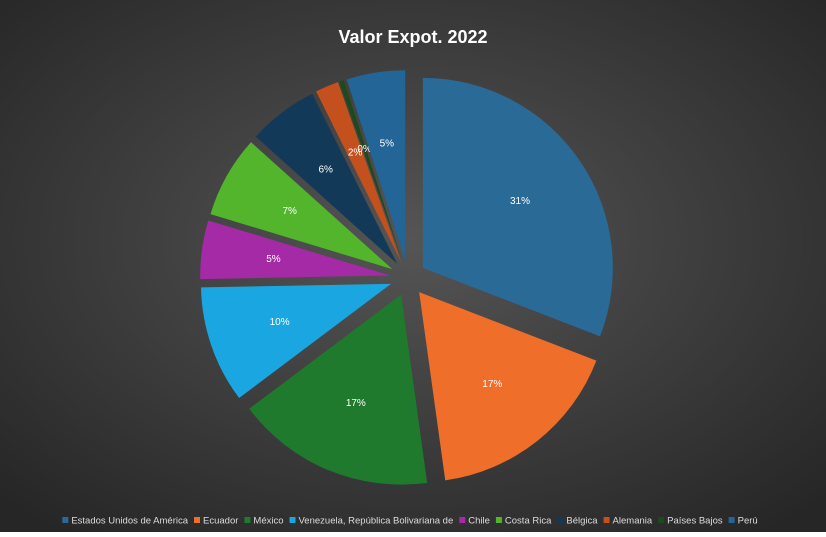 The image size is (826, 537). Describe the element at coordinates (220, 521) in the screenshot. I see `legend-label: Ecuador` at that location.